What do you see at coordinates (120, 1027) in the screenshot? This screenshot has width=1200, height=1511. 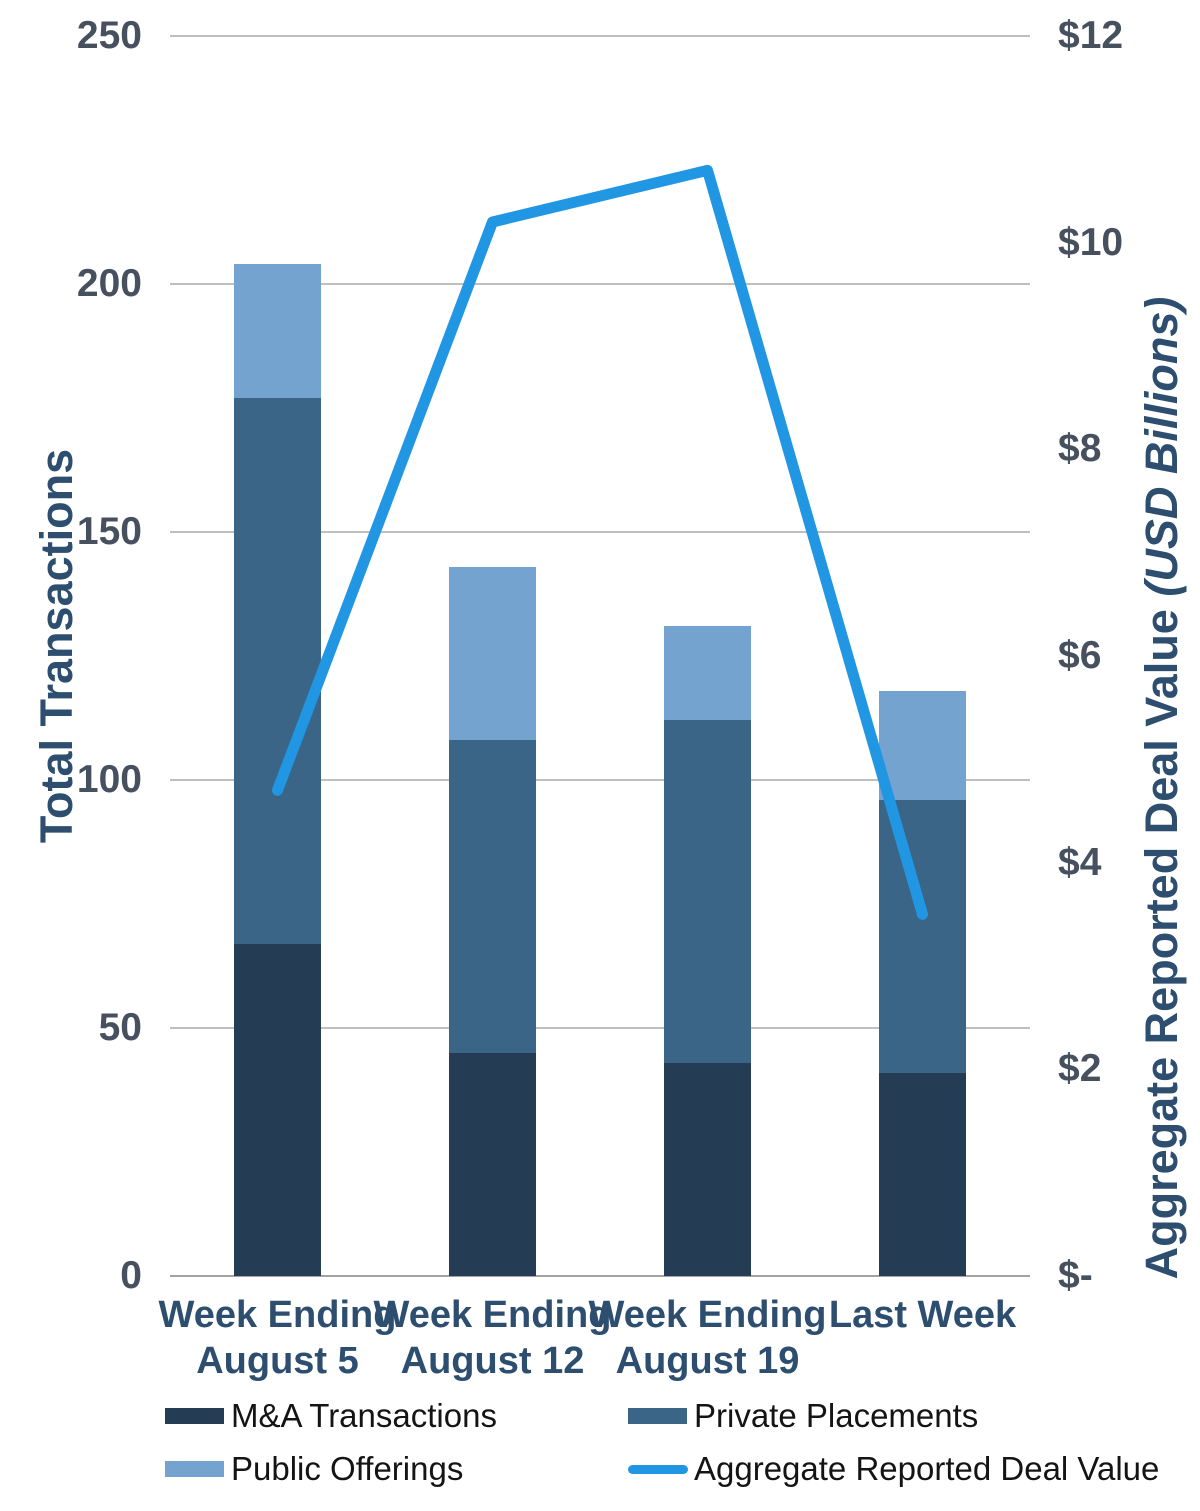 I see `y-axis-tick-label-left: 50` at bounding box center [120, 1027].